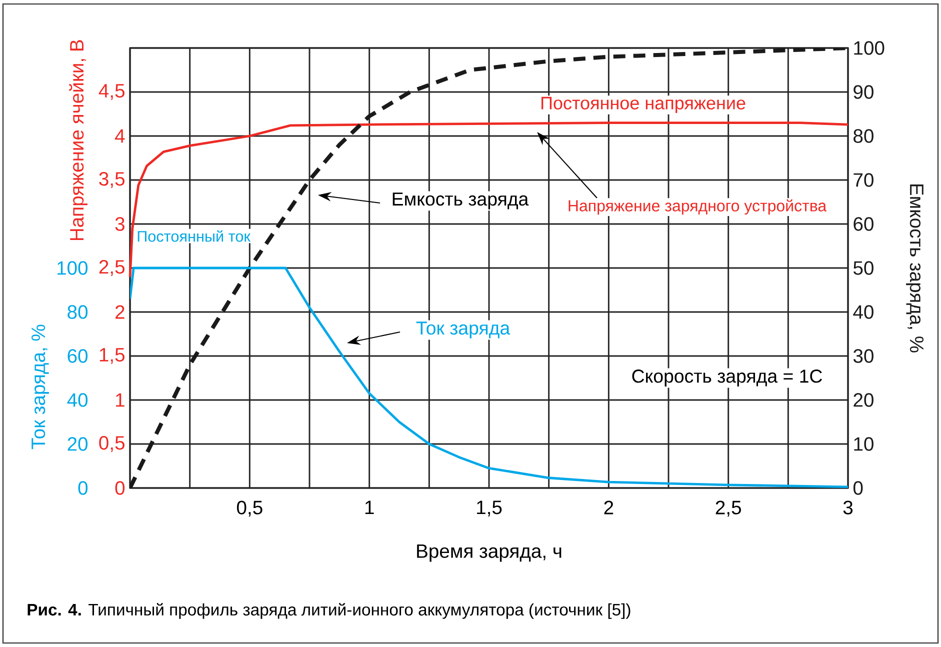 Image resolution: width=941 pixels, height=647 pixels. What do you see at coordinates (112, 356) in the screenshot?
I see `y-tick-label: 1,5` at bounding box center [112, 356].